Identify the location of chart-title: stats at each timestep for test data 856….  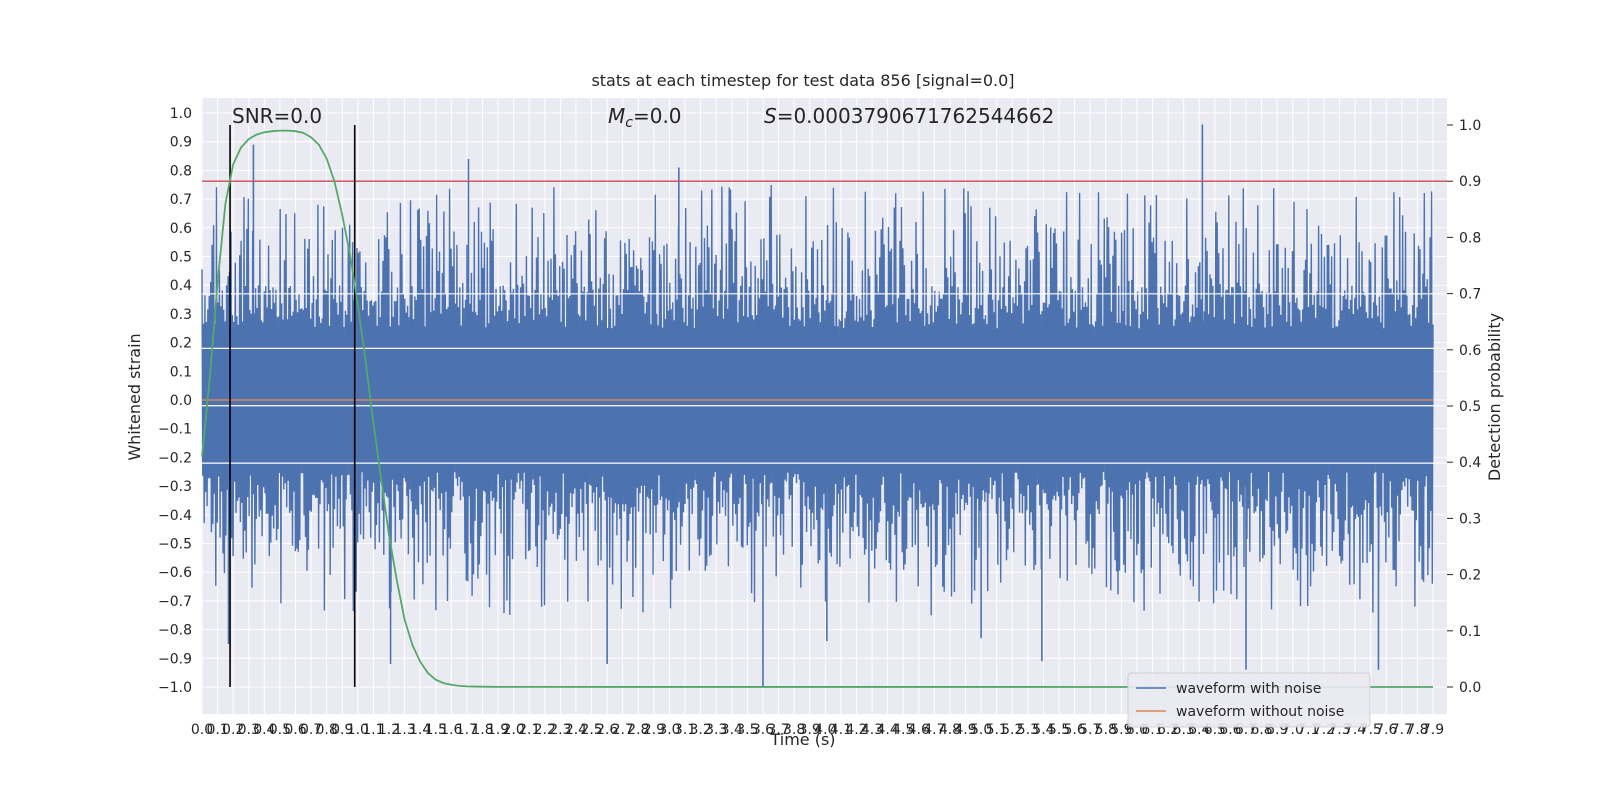
(802, 80).